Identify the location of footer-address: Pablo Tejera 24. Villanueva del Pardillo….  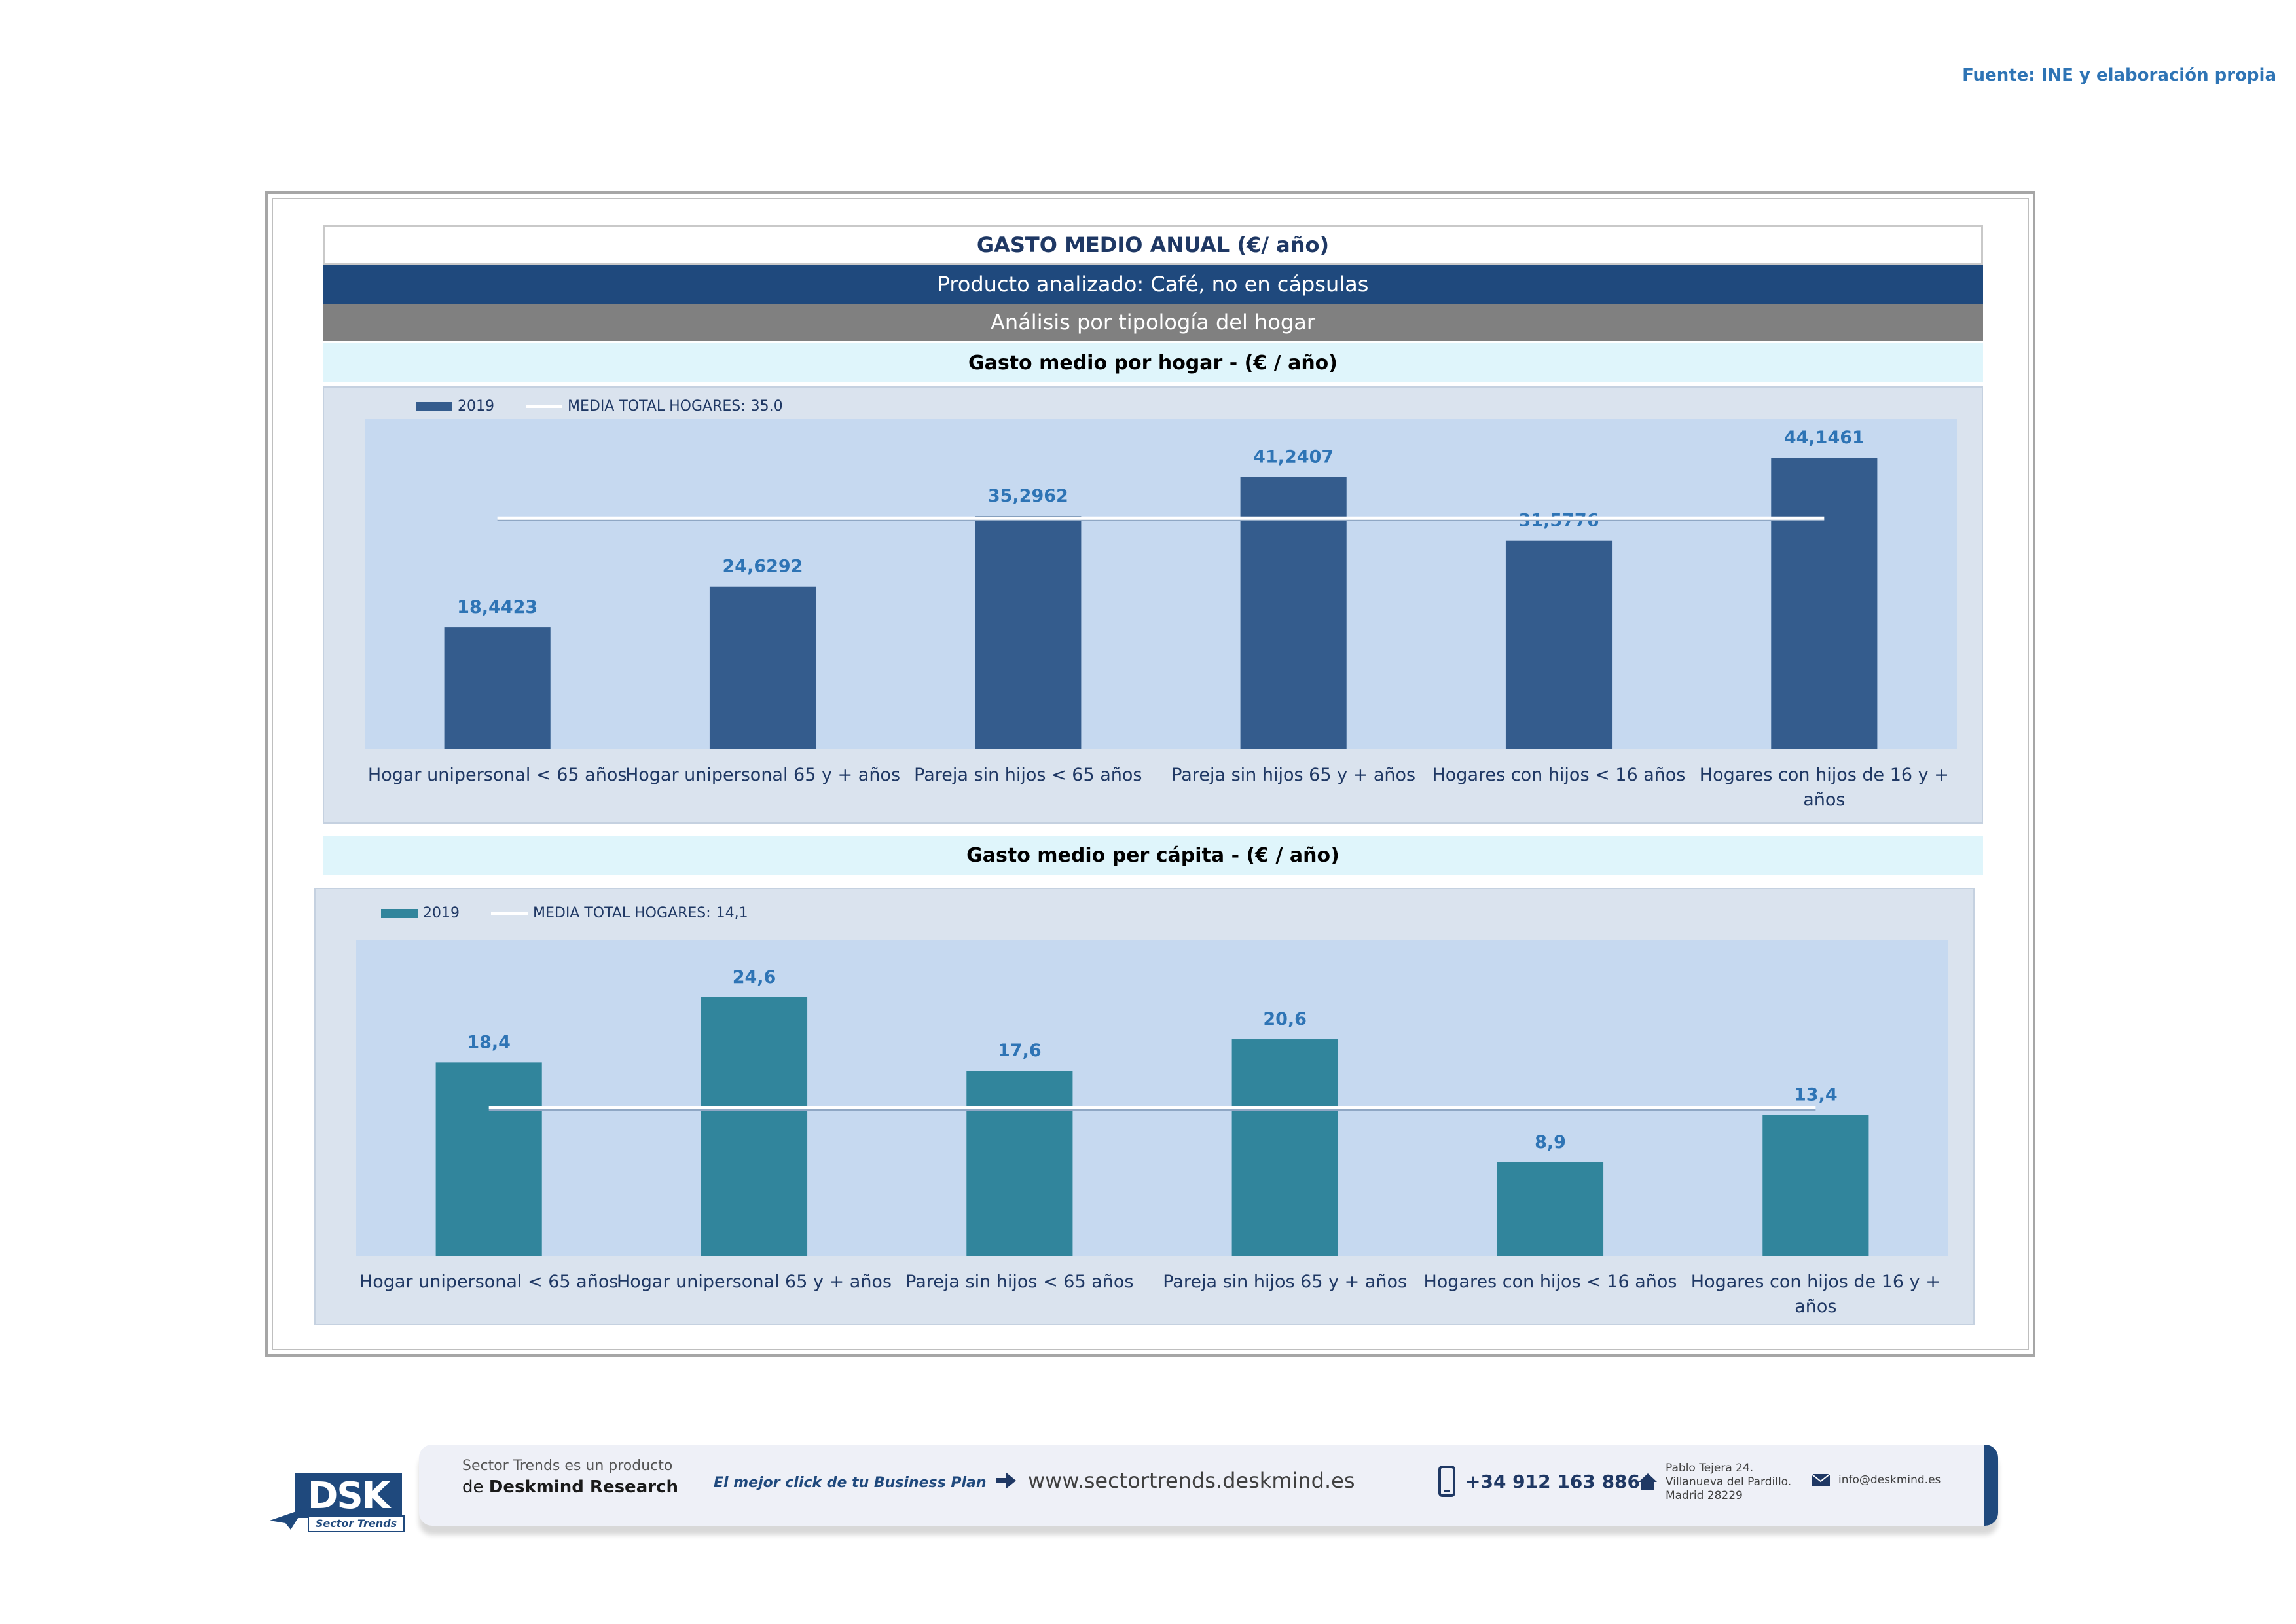
(1728, 1482).